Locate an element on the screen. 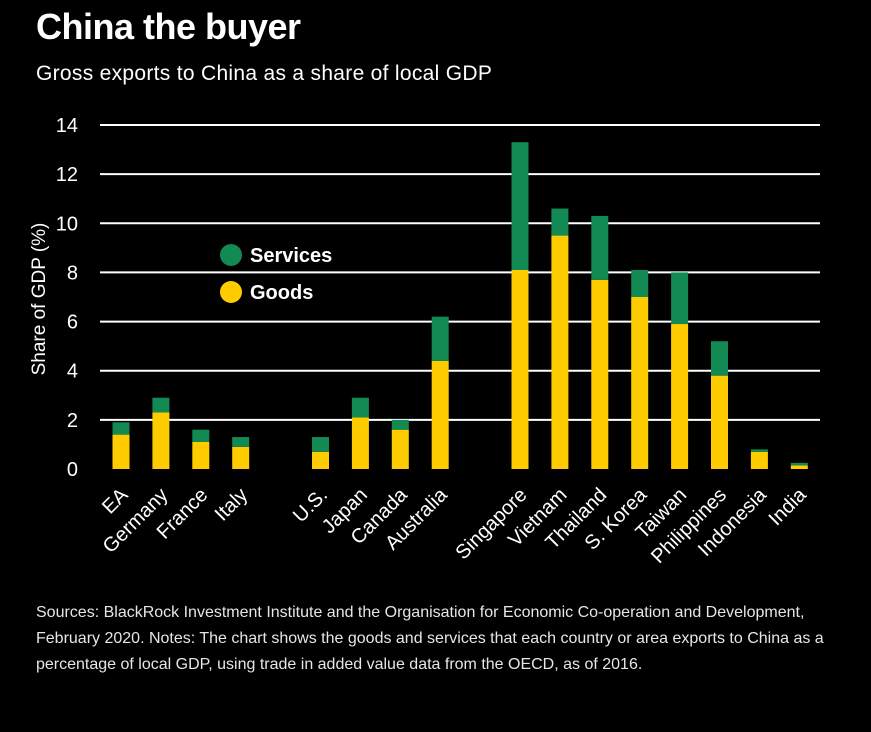  y-tick-label: 8 is located at coordinates (72, 273).